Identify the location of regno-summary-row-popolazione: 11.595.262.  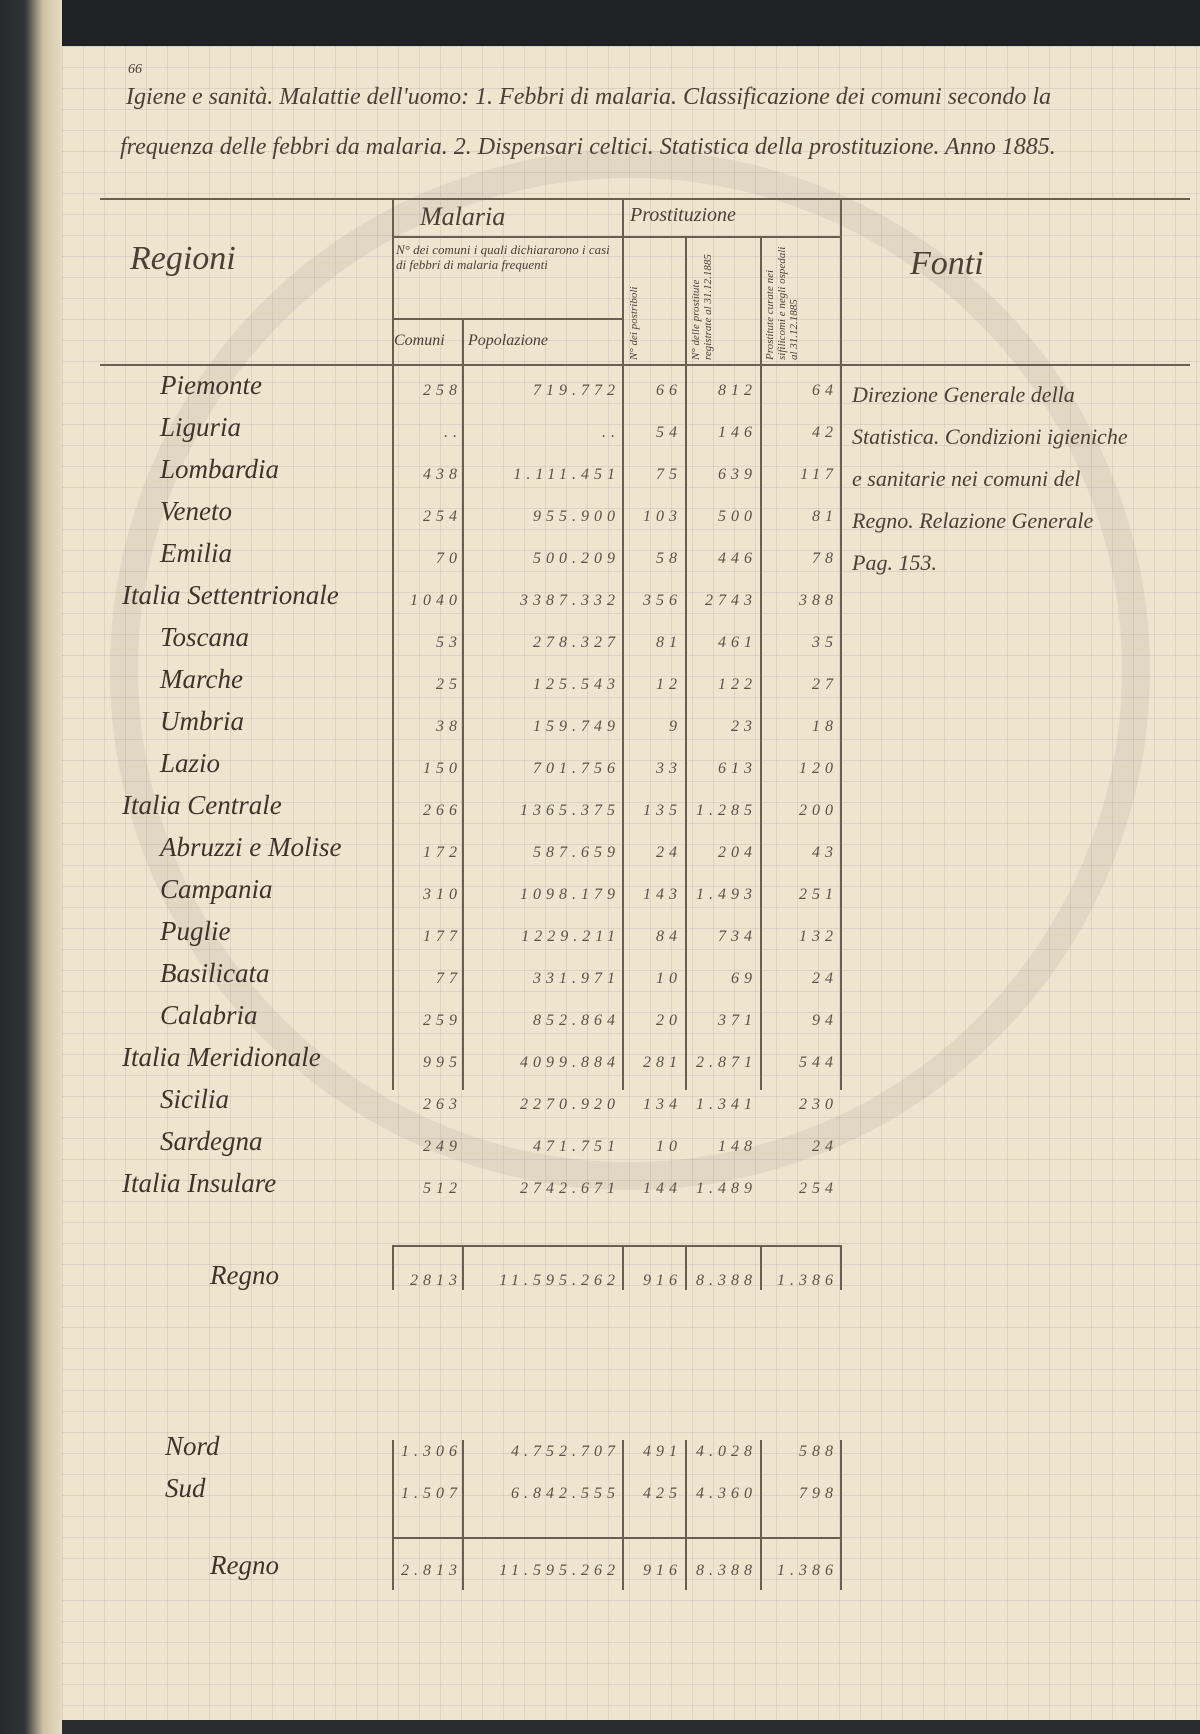
(559, 1570).